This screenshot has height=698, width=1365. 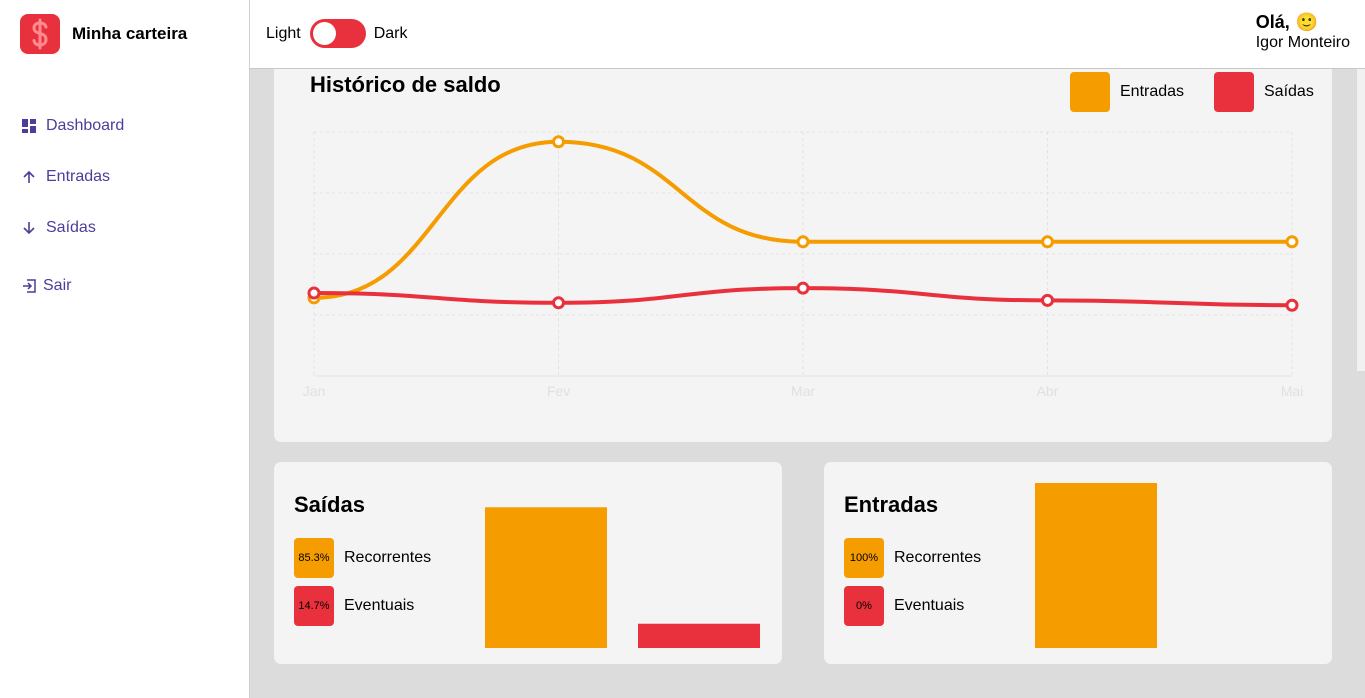 I want to click on legend-label: Entradas, so click(x=1152, y=91).